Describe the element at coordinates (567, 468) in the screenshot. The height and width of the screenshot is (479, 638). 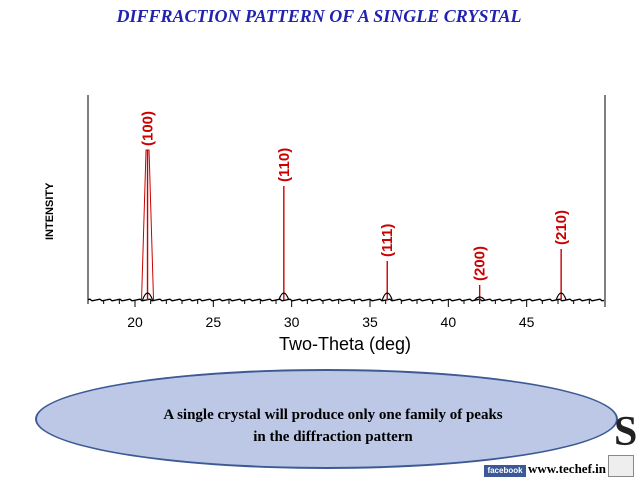
I see `website-link: www.techef.in` at that location.